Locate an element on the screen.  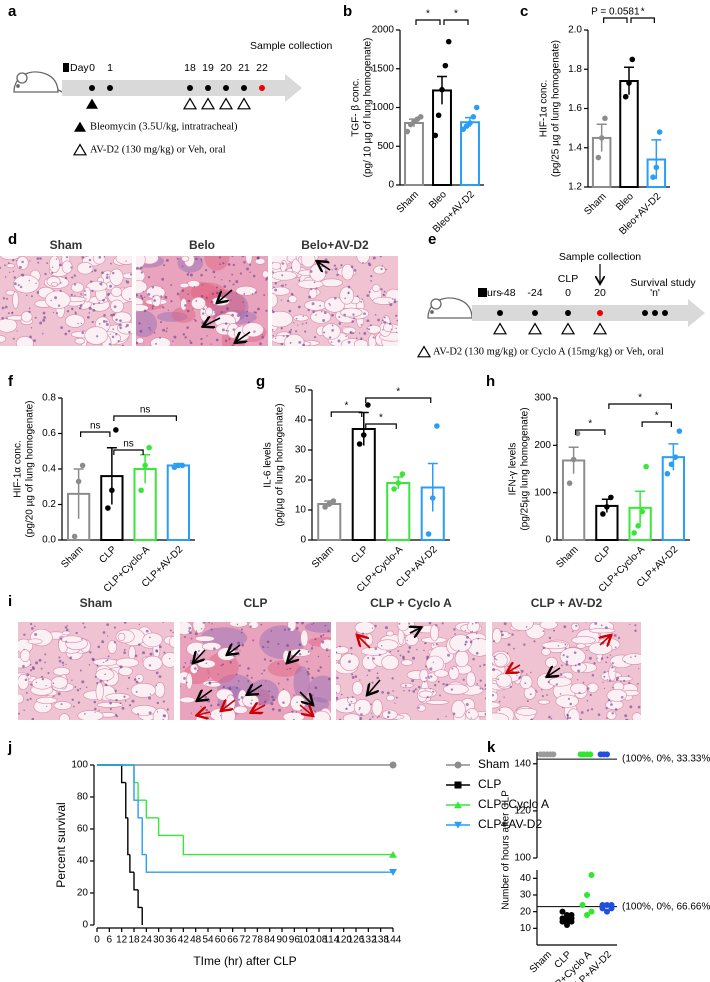
x-tick-label: CLP is located at coordinates (603, 555).